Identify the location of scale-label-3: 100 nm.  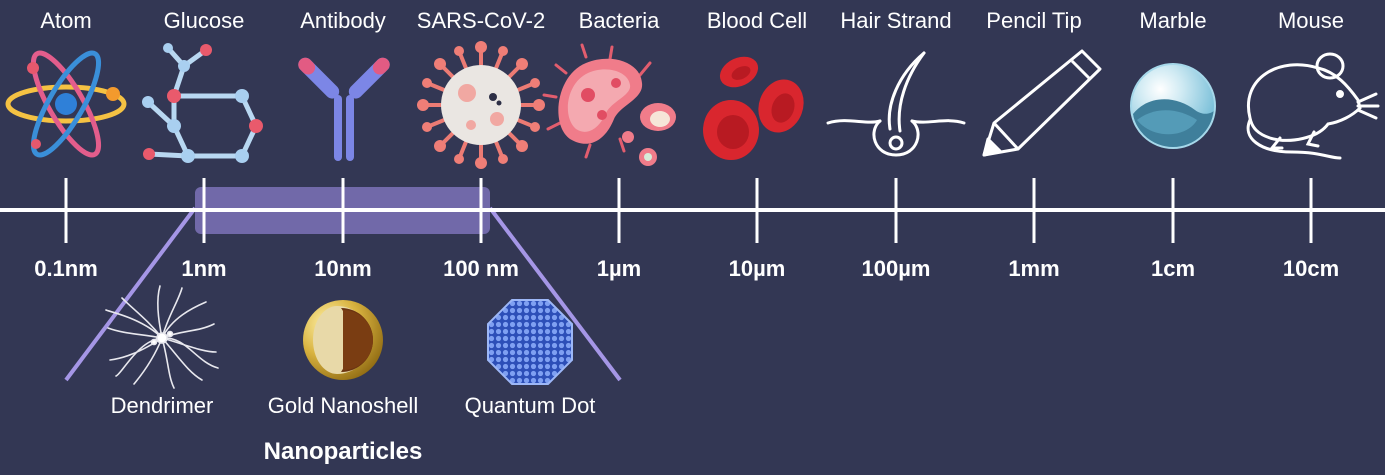
(481, 268).